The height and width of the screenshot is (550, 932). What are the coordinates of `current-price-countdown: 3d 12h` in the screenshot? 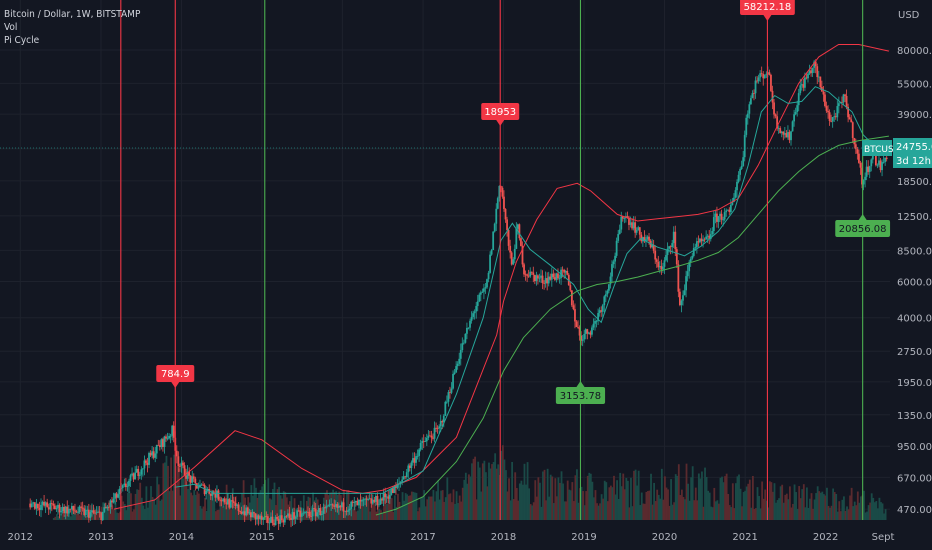 It's located at (913, 161).